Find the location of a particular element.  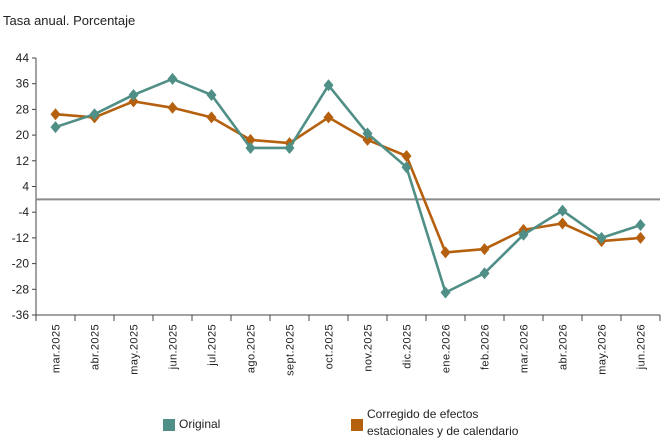

y-tick-label: 44 is located at coordinates (23, 58).